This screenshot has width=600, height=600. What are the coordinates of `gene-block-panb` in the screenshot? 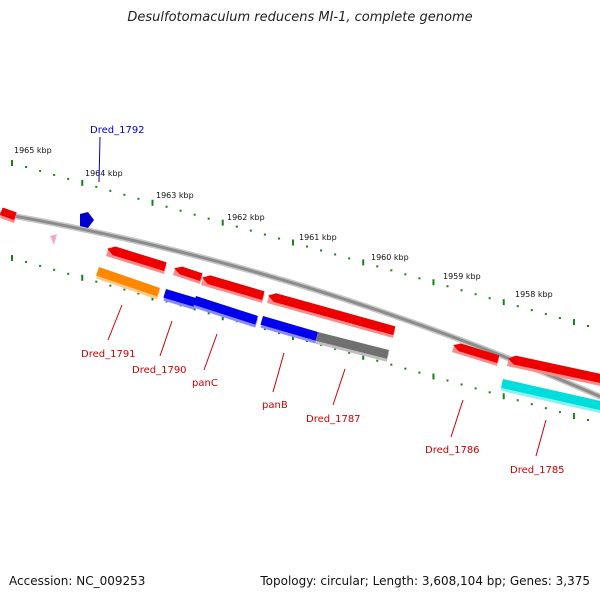 It's located at (289, 330).